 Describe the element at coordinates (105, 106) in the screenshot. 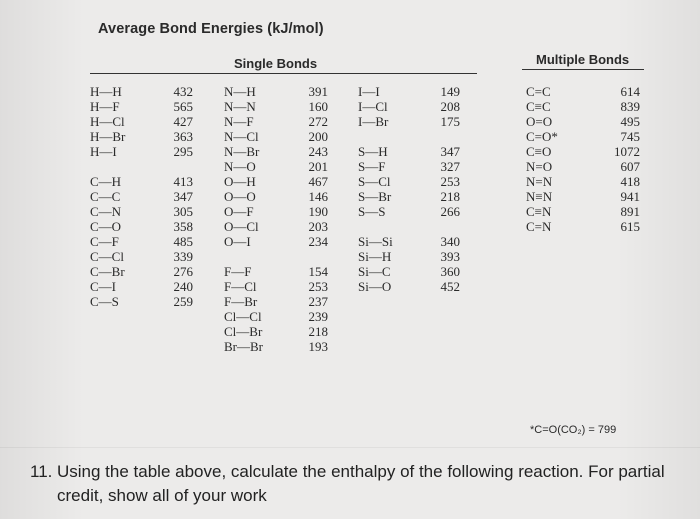

I see `bond-label: H—F` at that location.